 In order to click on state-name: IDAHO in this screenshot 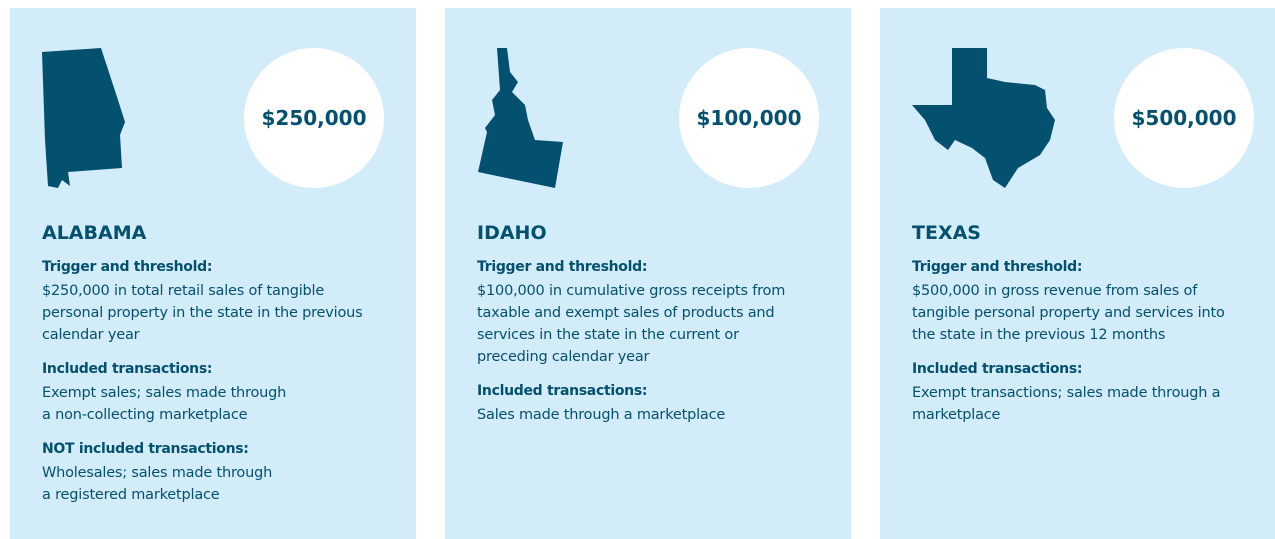, I will do `click(512, 233)`.